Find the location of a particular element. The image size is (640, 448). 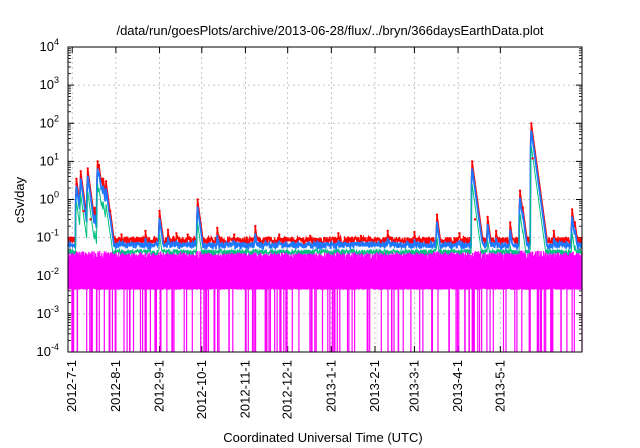

y-tick-label: 10⁻⁴ is located at coordinates (48, 350).